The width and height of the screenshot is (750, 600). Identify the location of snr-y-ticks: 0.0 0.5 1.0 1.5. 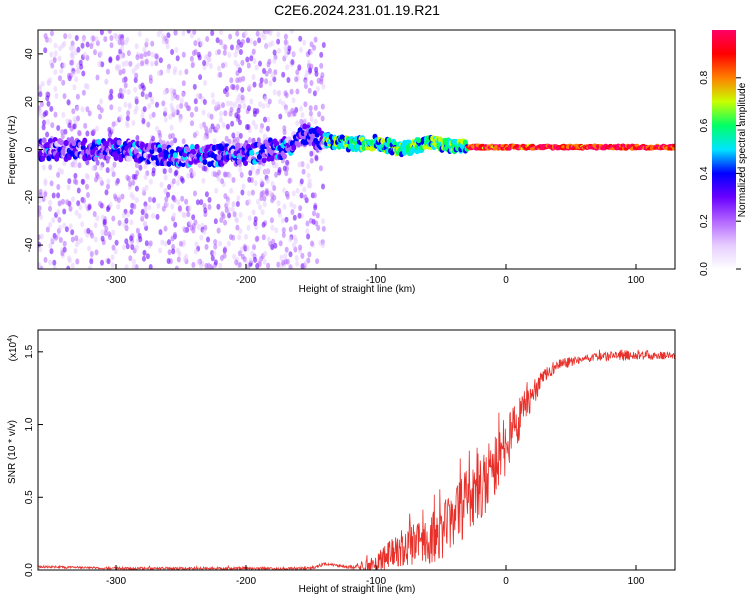
(33, 460).